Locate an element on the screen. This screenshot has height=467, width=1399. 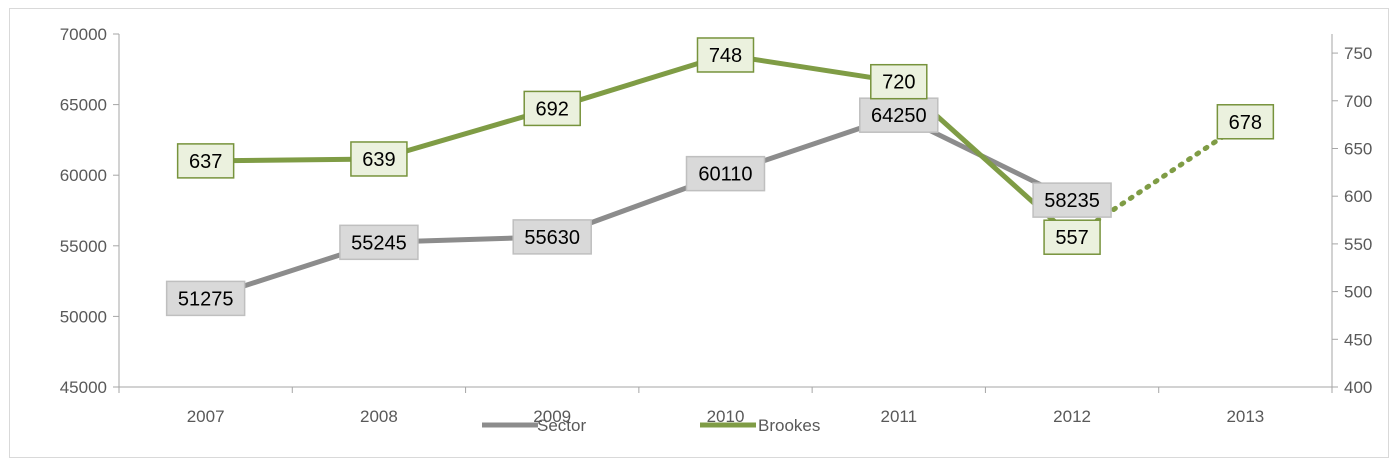
data-label-brookes: 748 is located at coordinates (725, 56).